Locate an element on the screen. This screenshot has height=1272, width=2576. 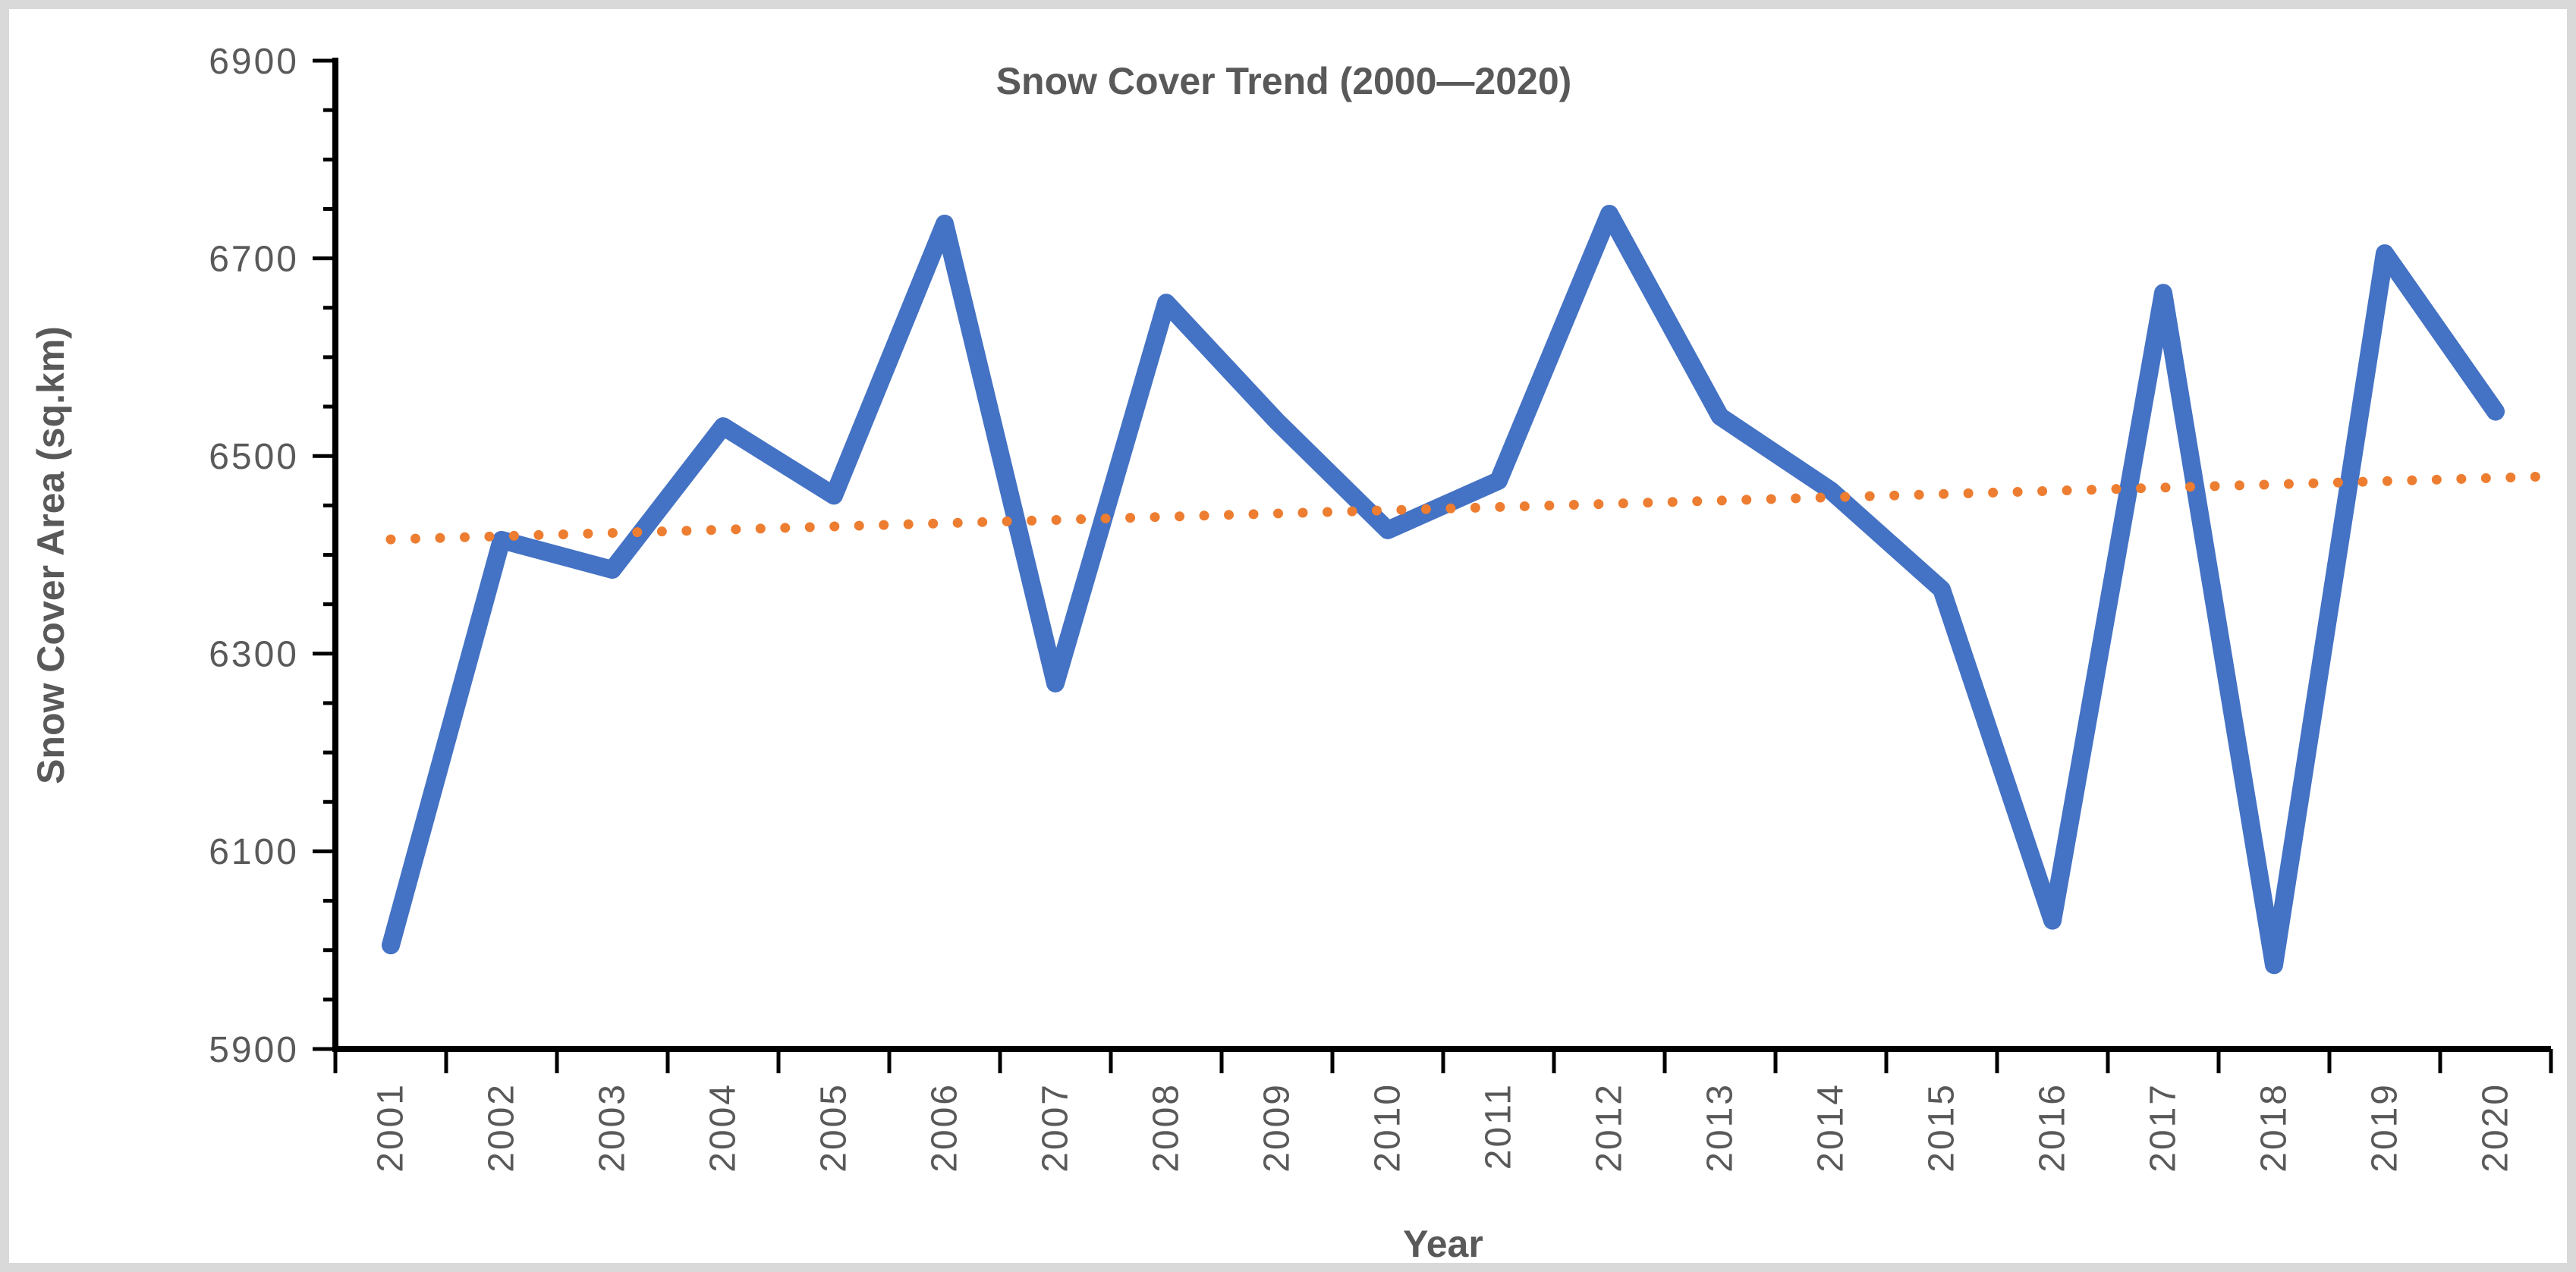
x-tick-label: 2017 is located at coordinates (2164, 1127).